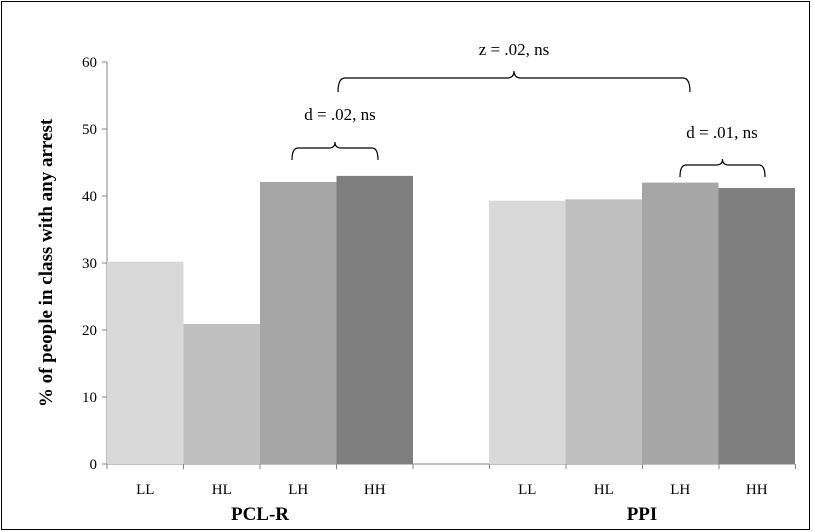 This screenshot has width=813, height=532. I want to click on bar-pcl-r-ll, so click(145, 362).